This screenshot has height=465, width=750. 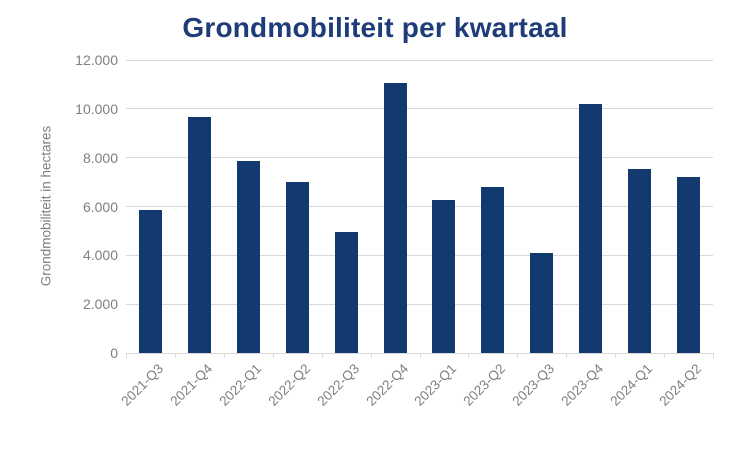 What do you see at coordinates (297, 267) in the screenshot?
I see `bar-2022-Q2` at bounding box center [297, 267].